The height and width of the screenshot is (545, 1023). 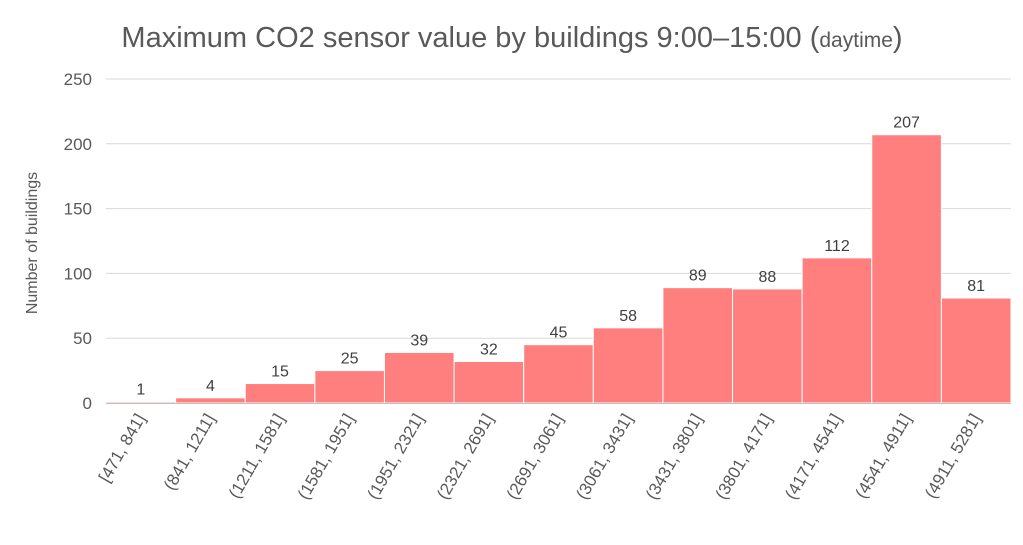 What do you see at coordinates (210, 386) in the screenshot?
I see `data-label: 4` at bounding box center [210, 386].